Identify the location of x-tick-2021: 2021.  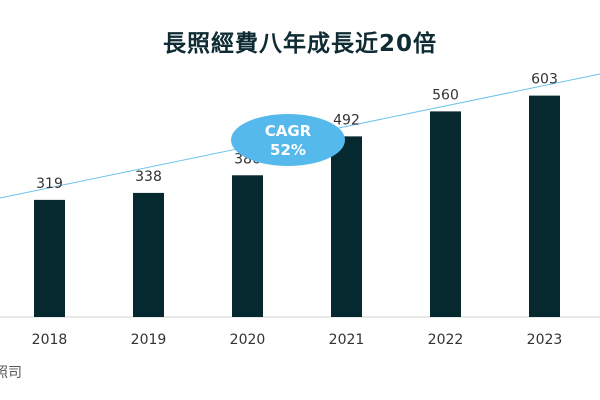
(347, 340).